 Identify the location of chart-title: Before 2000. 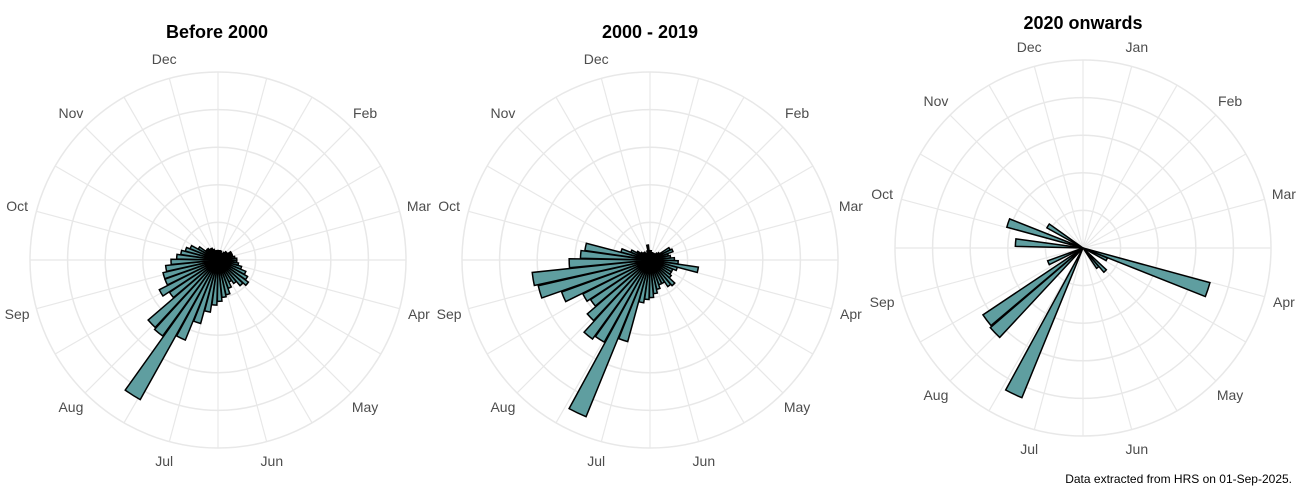
(217, 32).